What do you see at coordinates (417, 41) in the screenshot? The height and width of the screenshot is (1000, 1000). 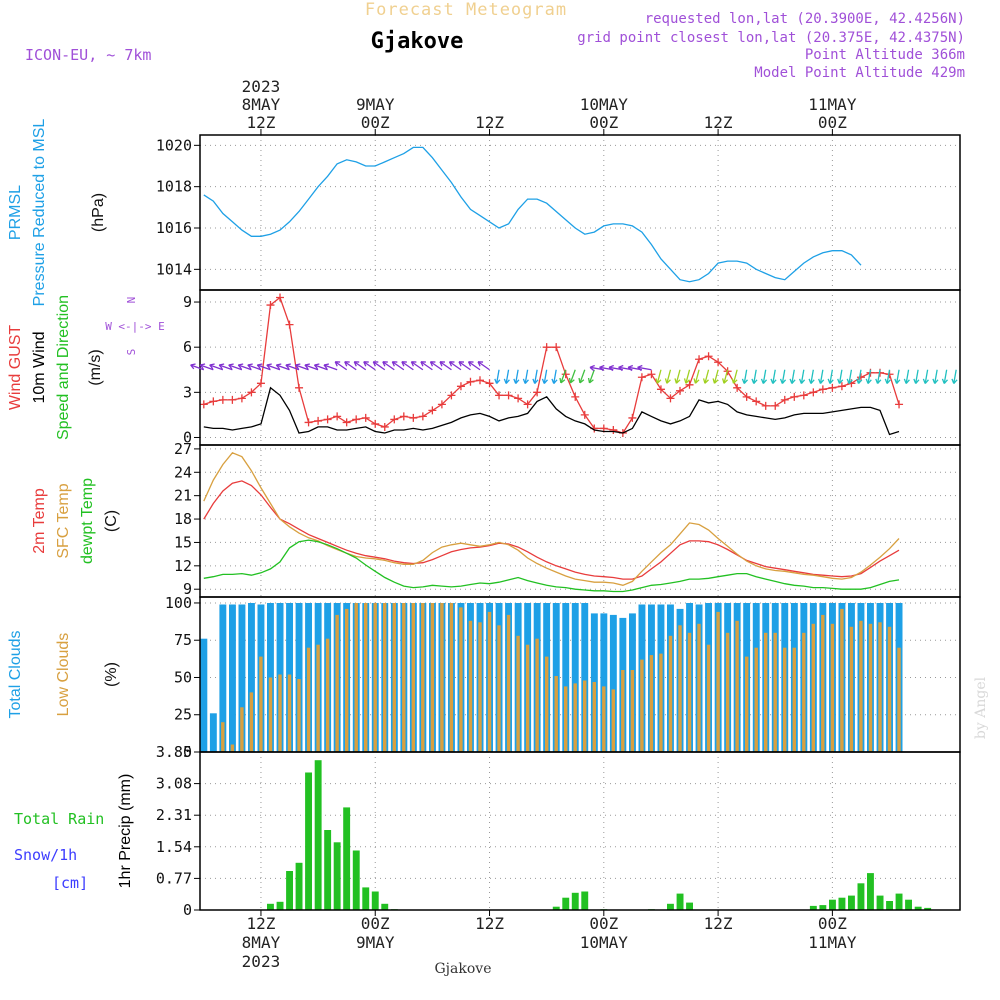 I see `location-title: Gjakove` at bounding box center [417, 41].